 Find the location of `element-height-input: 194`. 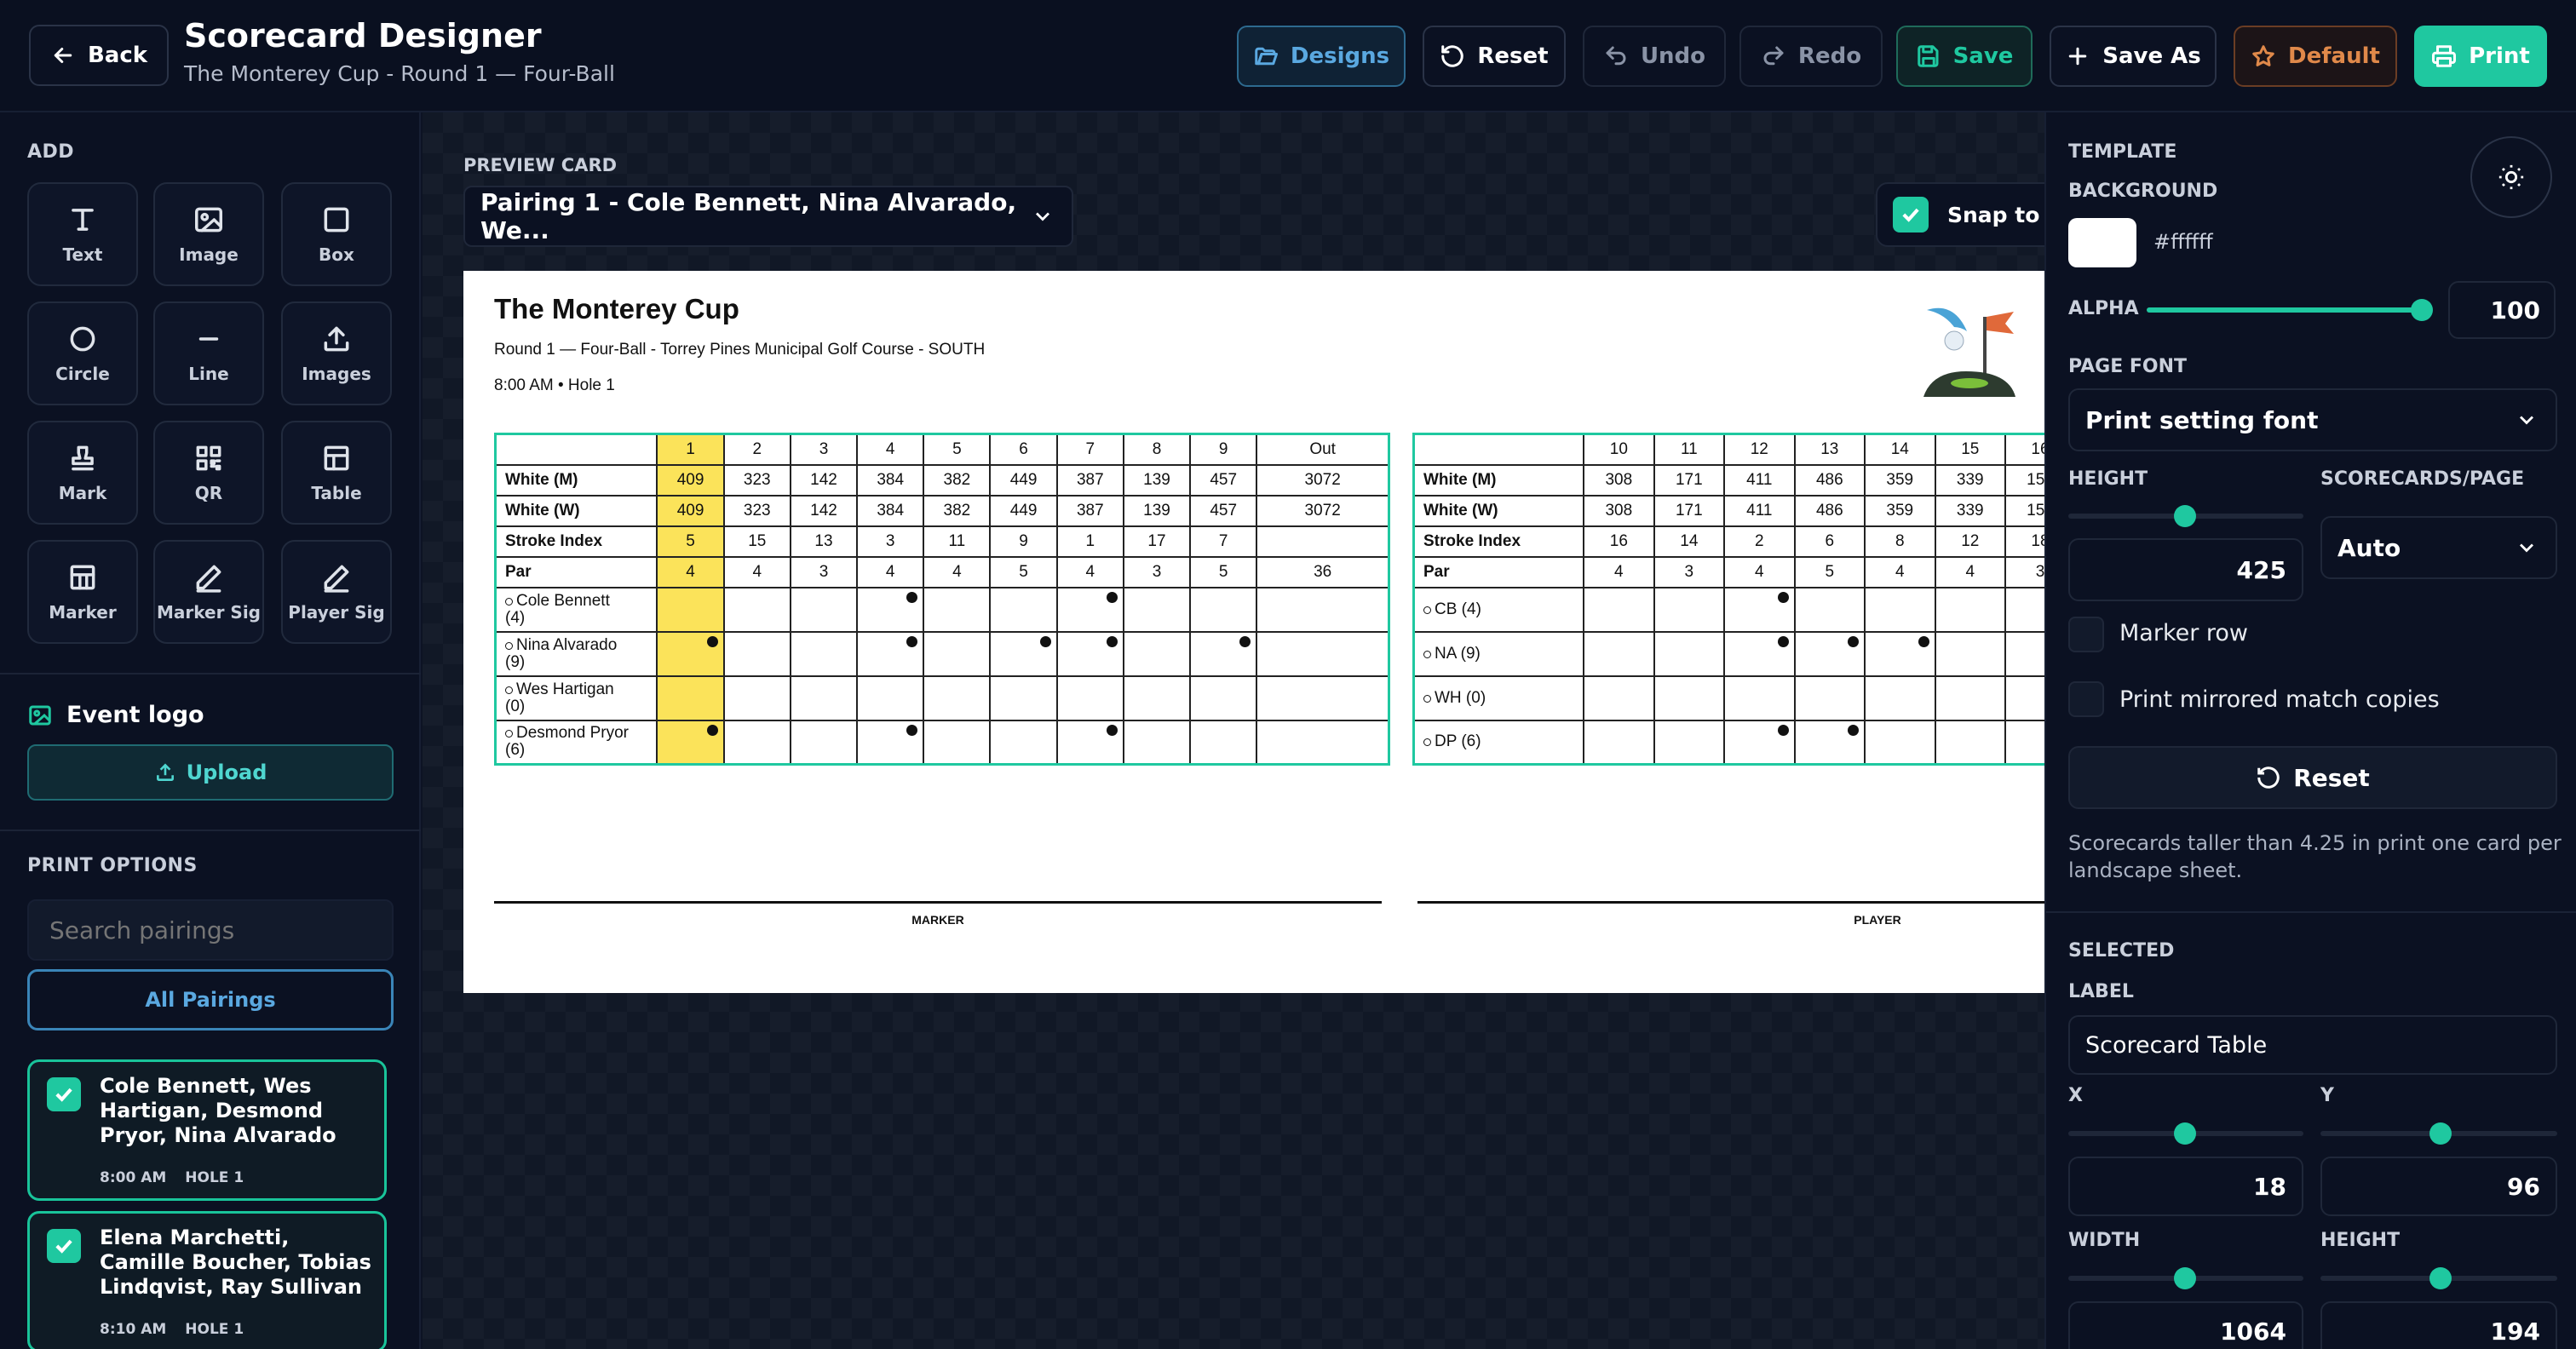

element-height-input: 194 is located at coordinates (2439, 1325).